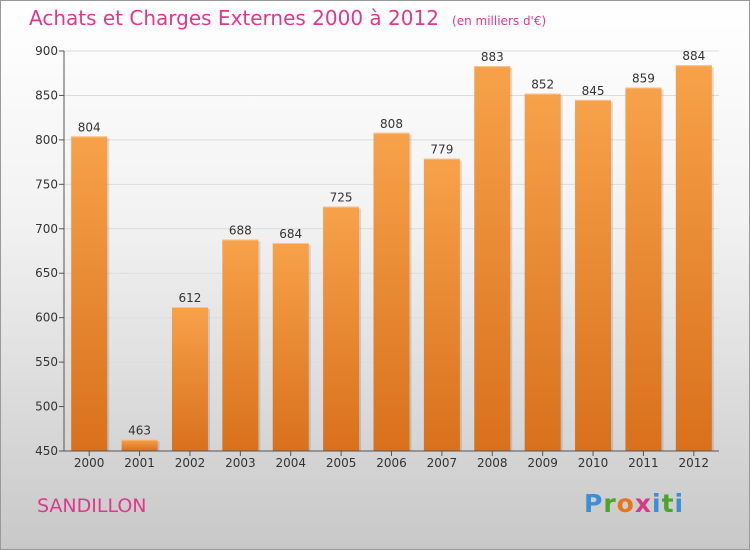  What do you see at coordinates (643, 503) in the screenshot?
I see `logo-letter: x` at bounding box center [643, 503].